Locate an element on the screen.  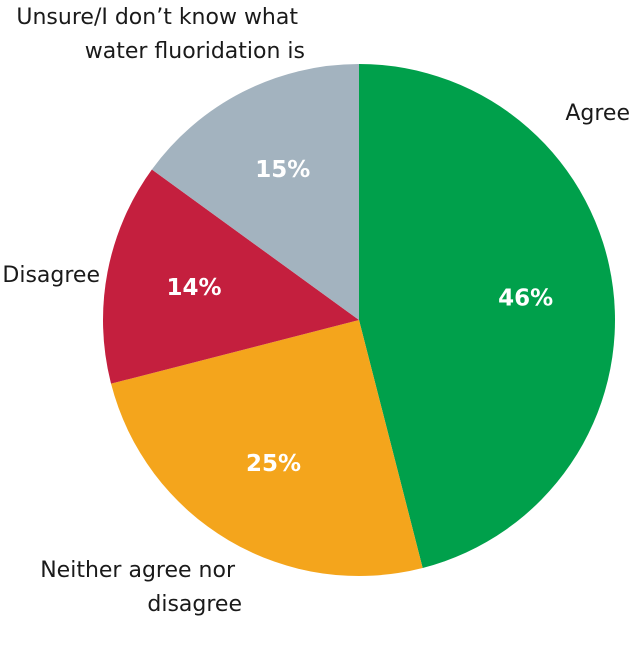
slice-value-label-2: 14% is located at coordinates (193, 288).